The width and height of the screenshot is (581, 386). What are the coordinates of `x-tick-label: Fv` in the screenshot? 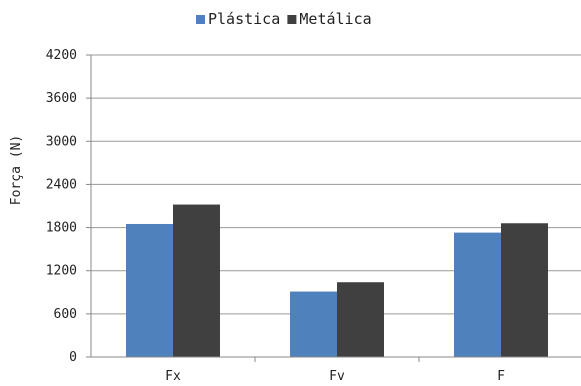 It's located at (337, 375).